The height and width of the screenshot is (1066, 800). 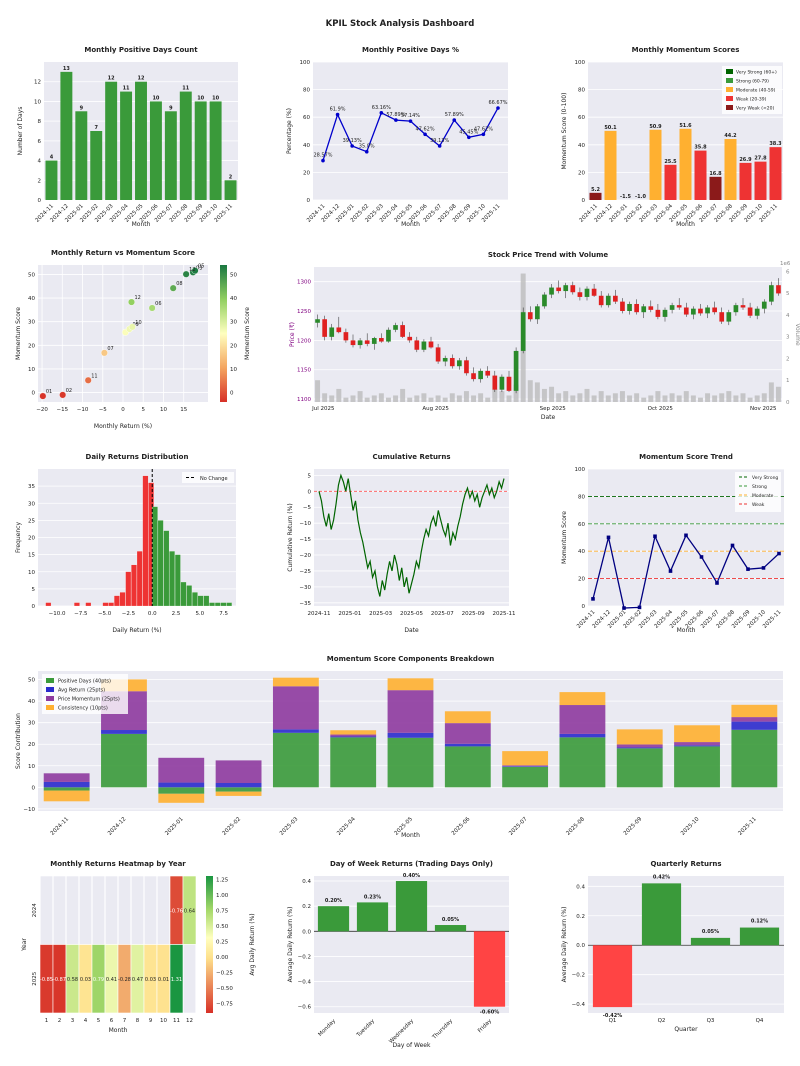 What do you see at coordinates (497, 103) in the screenshot?
I see `data-label: 66.67%` at bounding box center [497, 103].